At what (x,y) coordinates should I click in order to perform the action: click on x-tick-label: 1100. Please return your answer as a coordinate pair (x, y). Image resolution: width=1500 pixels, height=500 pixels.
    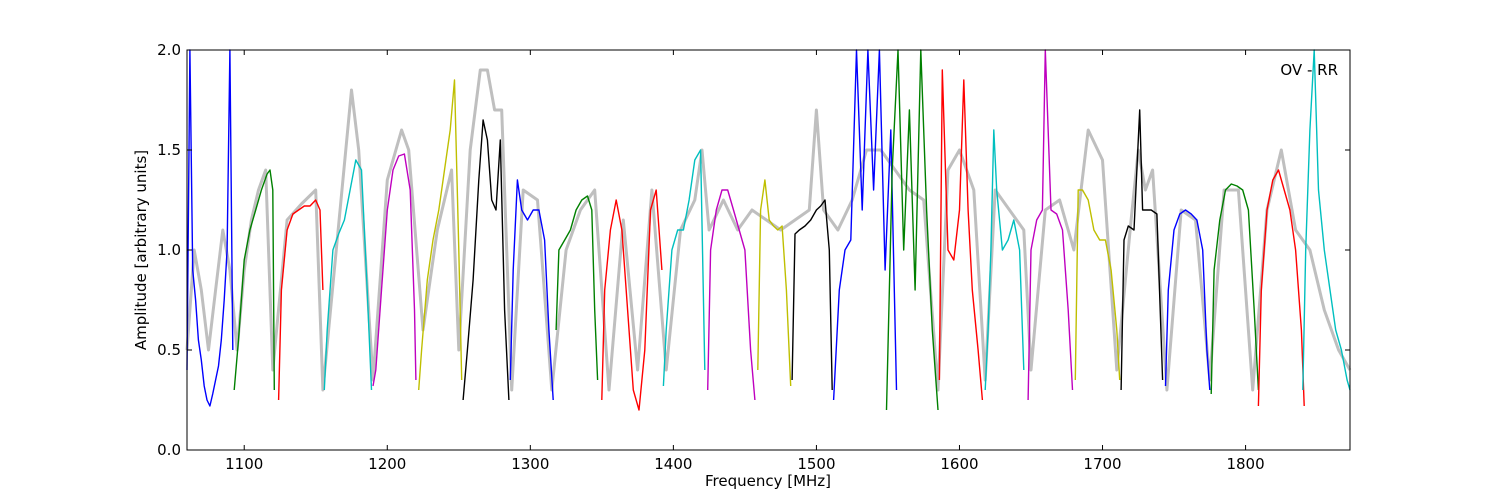
    Looking at the image, I should click on (244, 464).